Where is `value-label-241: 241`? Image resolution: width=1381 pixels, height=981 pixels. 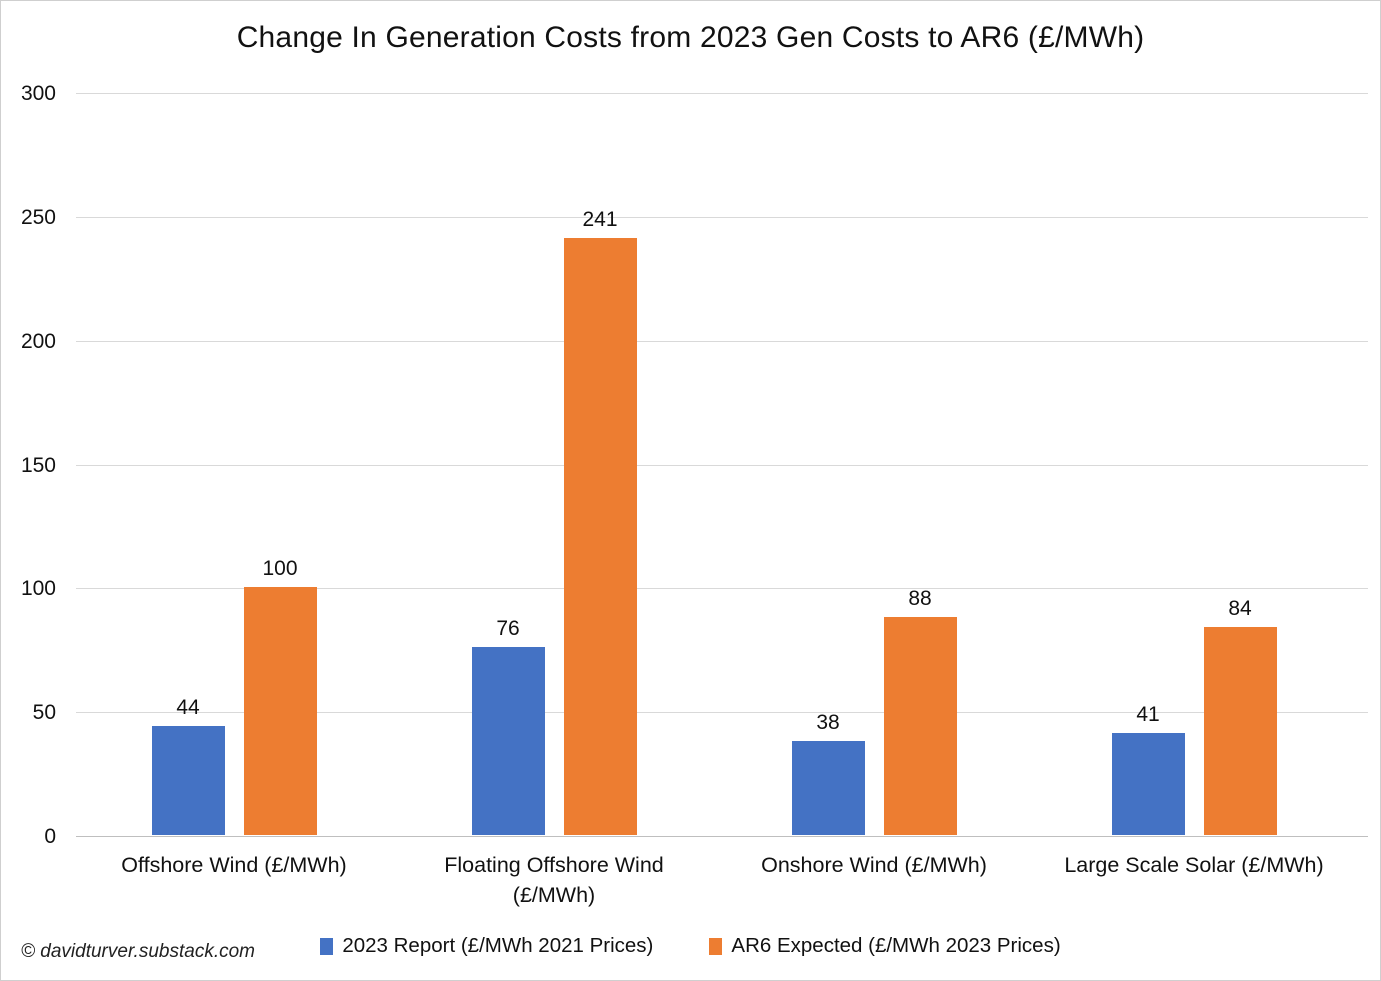
value-label-241: 241 is located at coordinates (600, 220).